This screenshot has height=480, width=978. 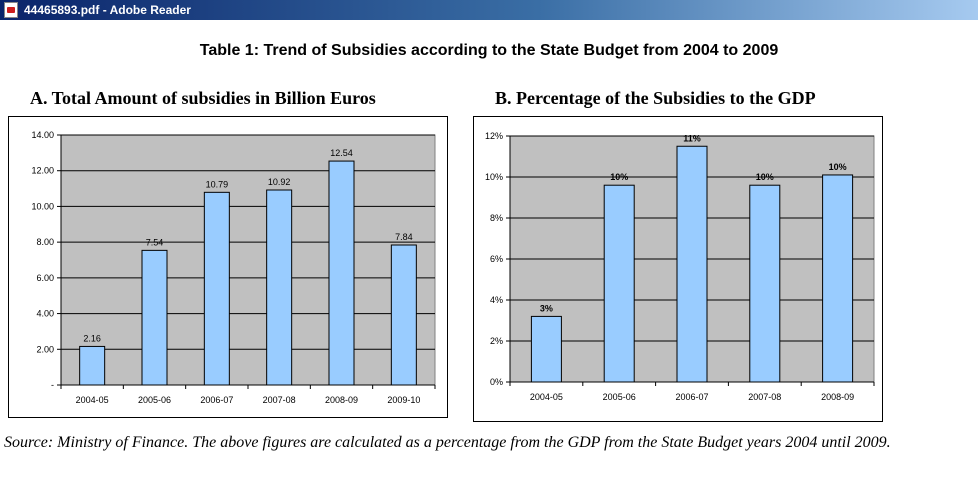 What do you see at coordinates (496, 382) in the screenshot?
I see `y-tick-label: 0%` at bounding box center [496, 382].